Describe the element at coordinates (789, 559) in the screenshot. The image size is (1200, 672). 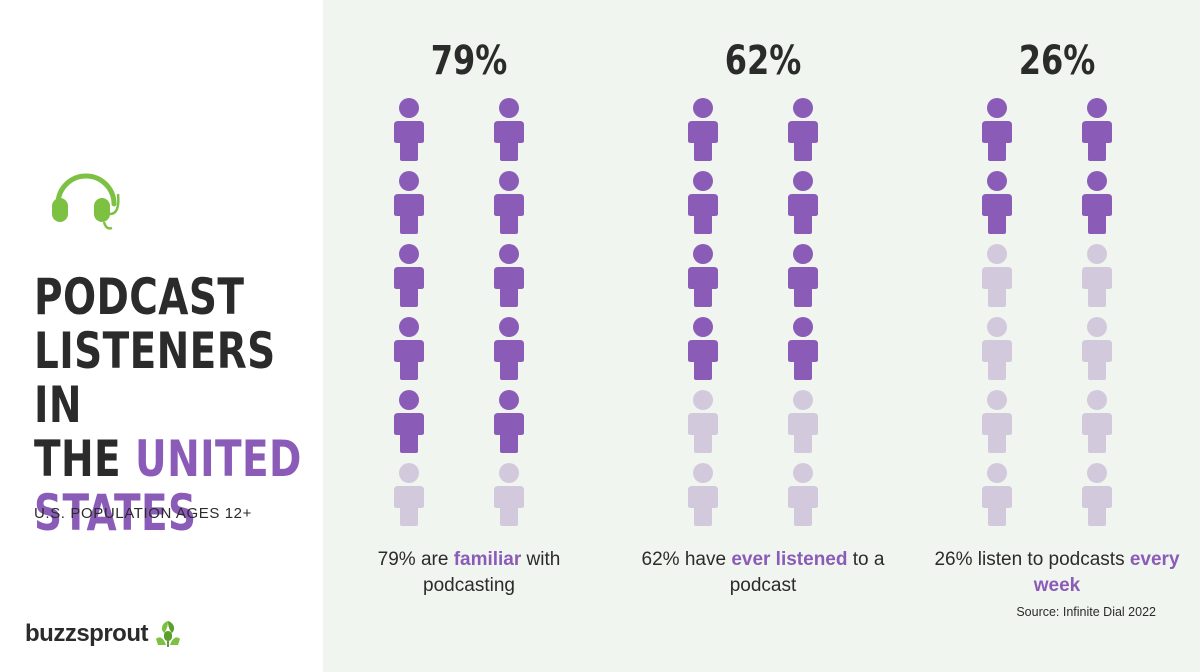
I see `caption-highlight: ever listened` at that location.